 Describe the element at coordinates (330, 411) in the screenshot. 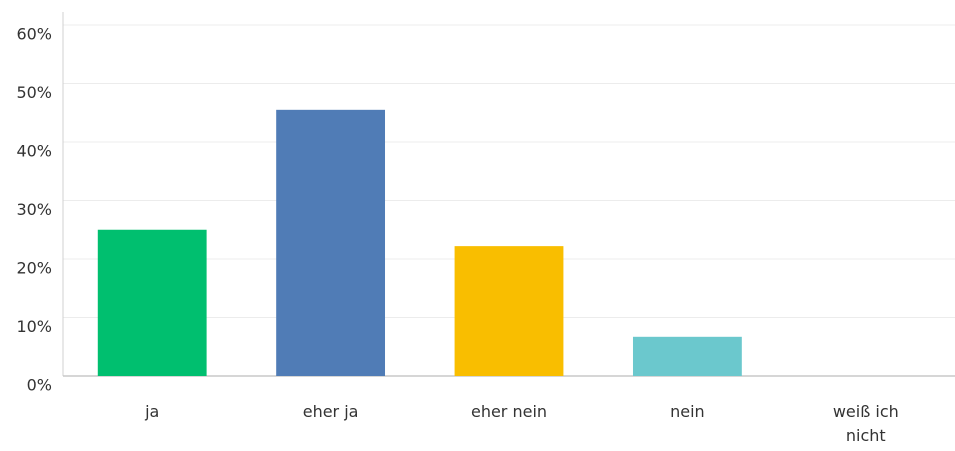

I see `x-tick-label: eher ja` at that location.